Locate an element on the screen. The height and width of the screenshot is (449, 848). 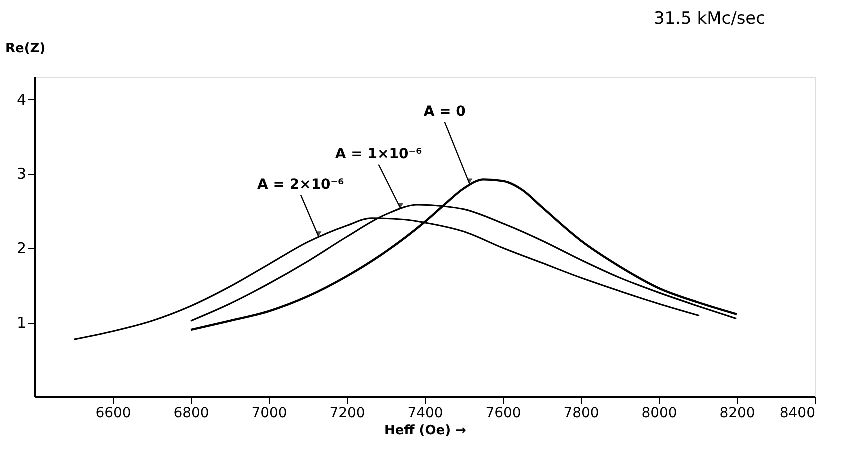
x-tick-label: 7000 is located at coordinates (270, 414).